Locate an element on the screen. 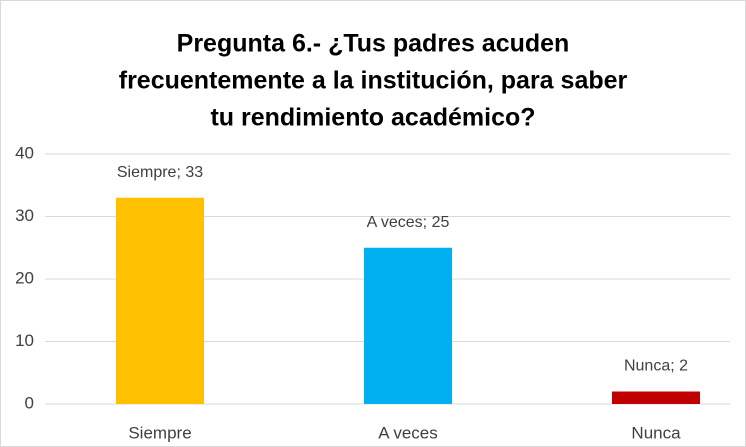 The width and height of the screenshot is (746, 447). y-tick-label: 20 is located at coordinates (24, 277).